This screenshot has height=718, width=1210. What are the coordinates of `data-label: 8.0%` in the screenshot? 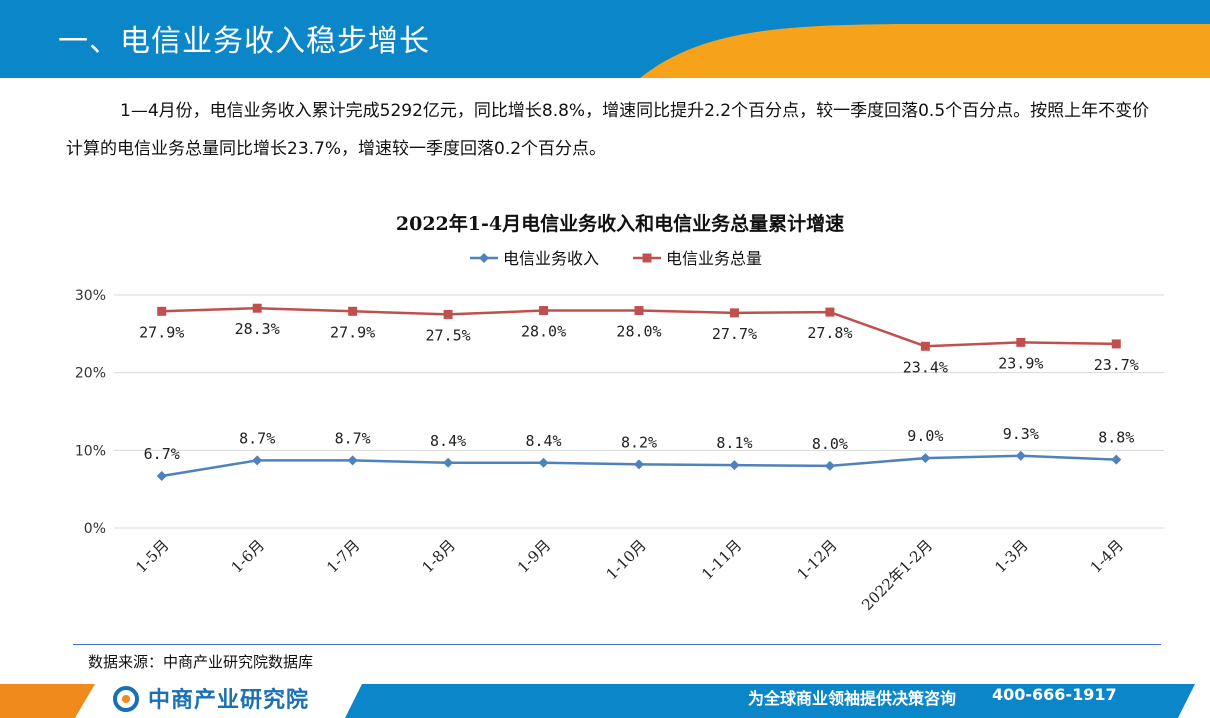 It's located at (830, 444).